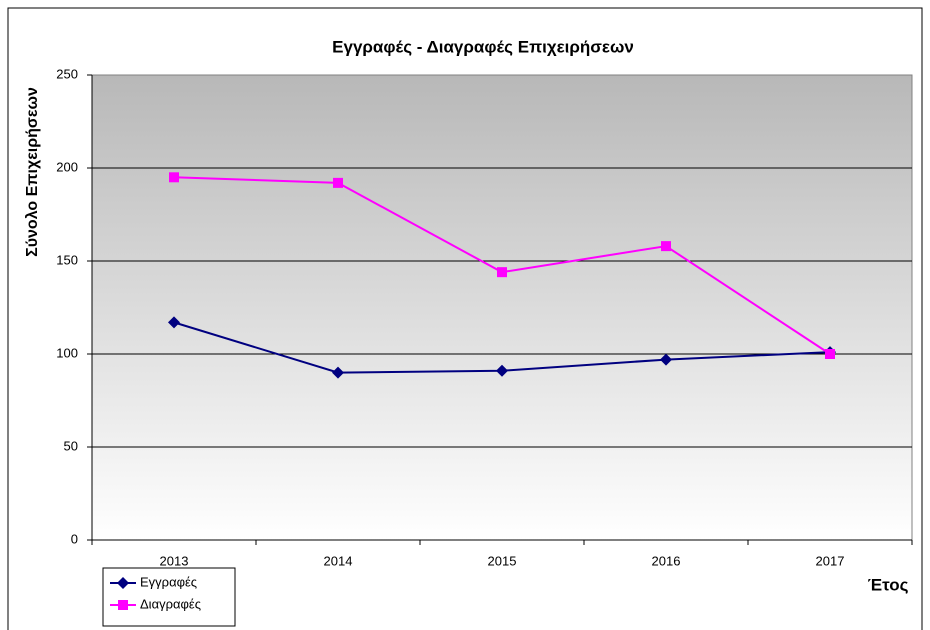  What do you see at coordinates (666, 560) in the screenshot?
I see `x-tick-label: 2016` at bounding box center [666, 560].